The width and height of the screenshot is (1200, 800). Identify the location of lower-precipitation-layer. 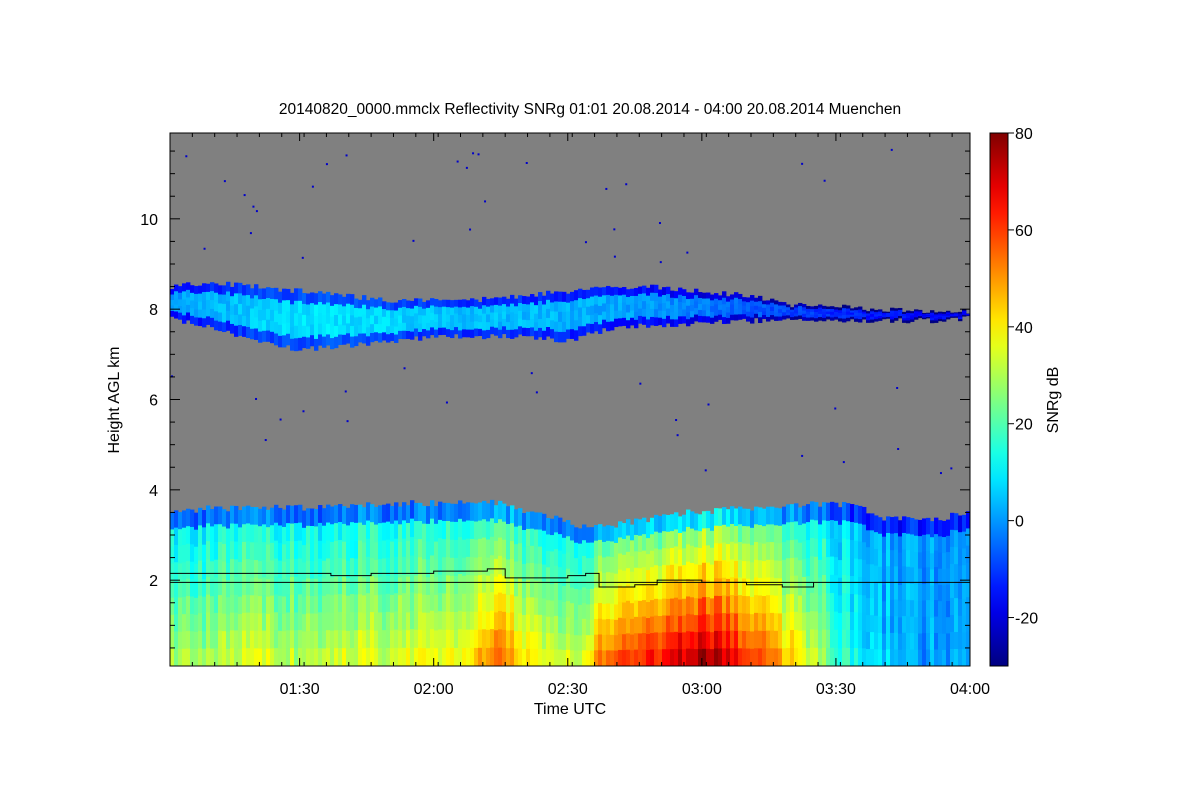
(570, 582).